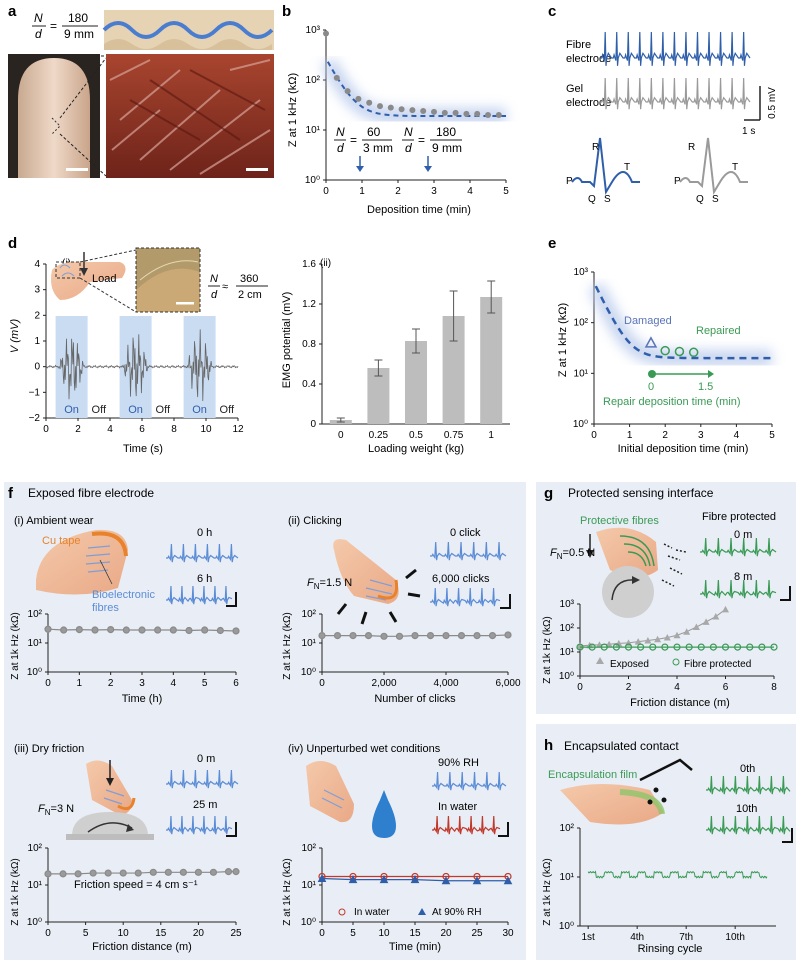 This screenshot has width=800, height=962. What do you see at coordinates (406, 350) in the screenshot?
I see `chart-d-ii-bars: 0 0.4 0.8 1.2 1.6 0 0.25 0.5 0.75 1` at bounding box center [406, 350].